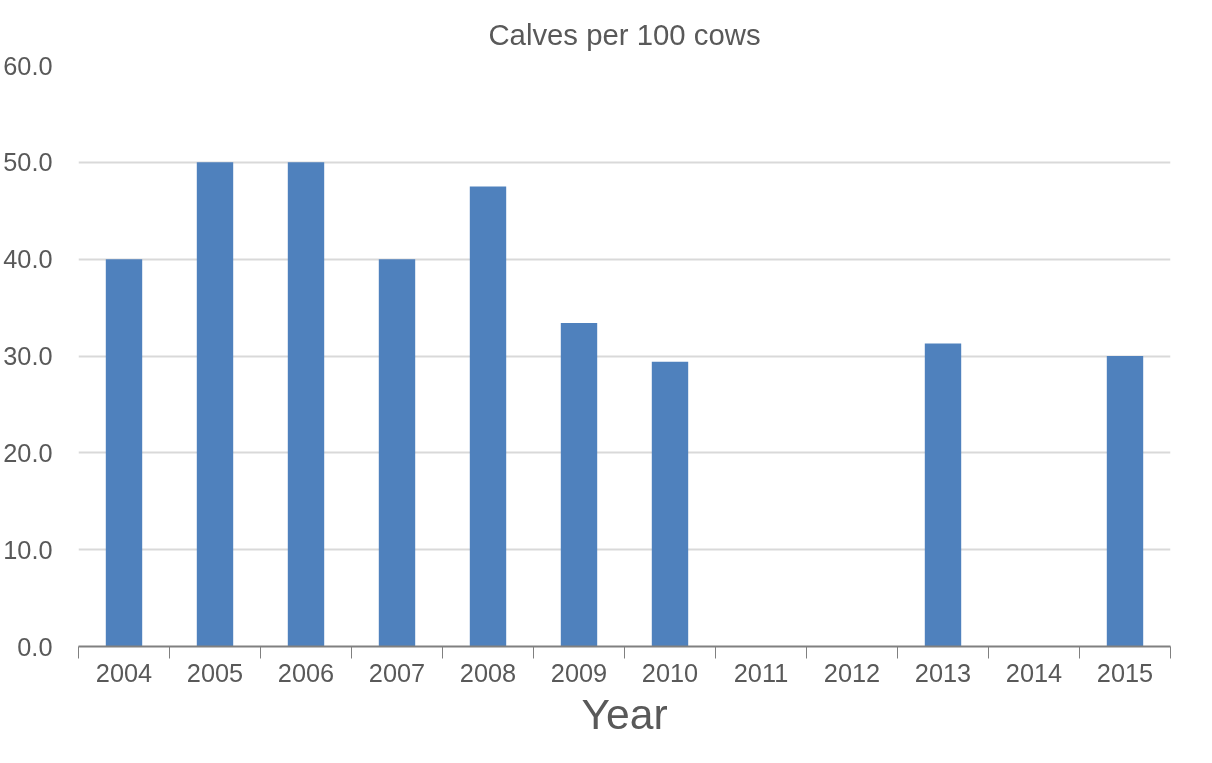  Describe the element at coordinates (28, 65) in the screenshot. I see `y-tick-label: 60.0` at that location.